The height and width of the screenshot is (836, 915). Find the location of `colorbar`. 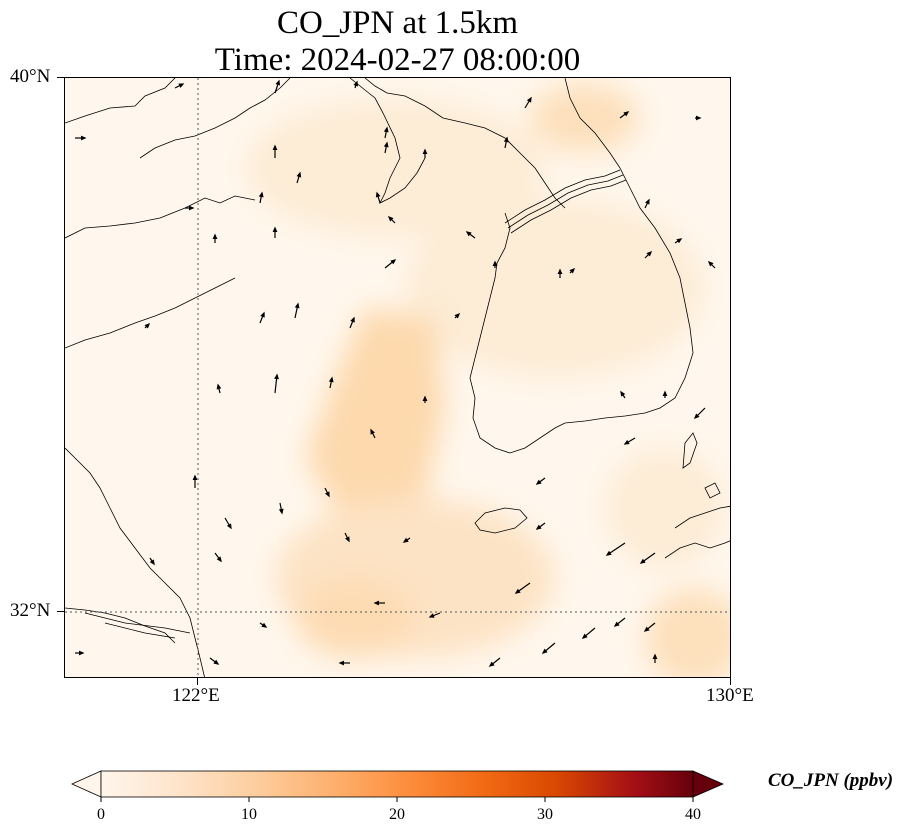

colorbar is located at coordinates (398, 786).